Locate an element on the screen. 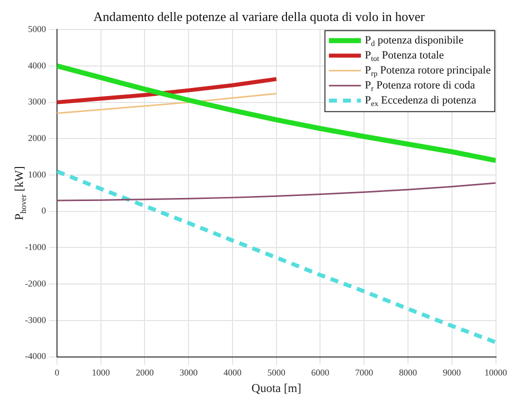  x-tick-label: 10000 is located at coordinates (496, 373).